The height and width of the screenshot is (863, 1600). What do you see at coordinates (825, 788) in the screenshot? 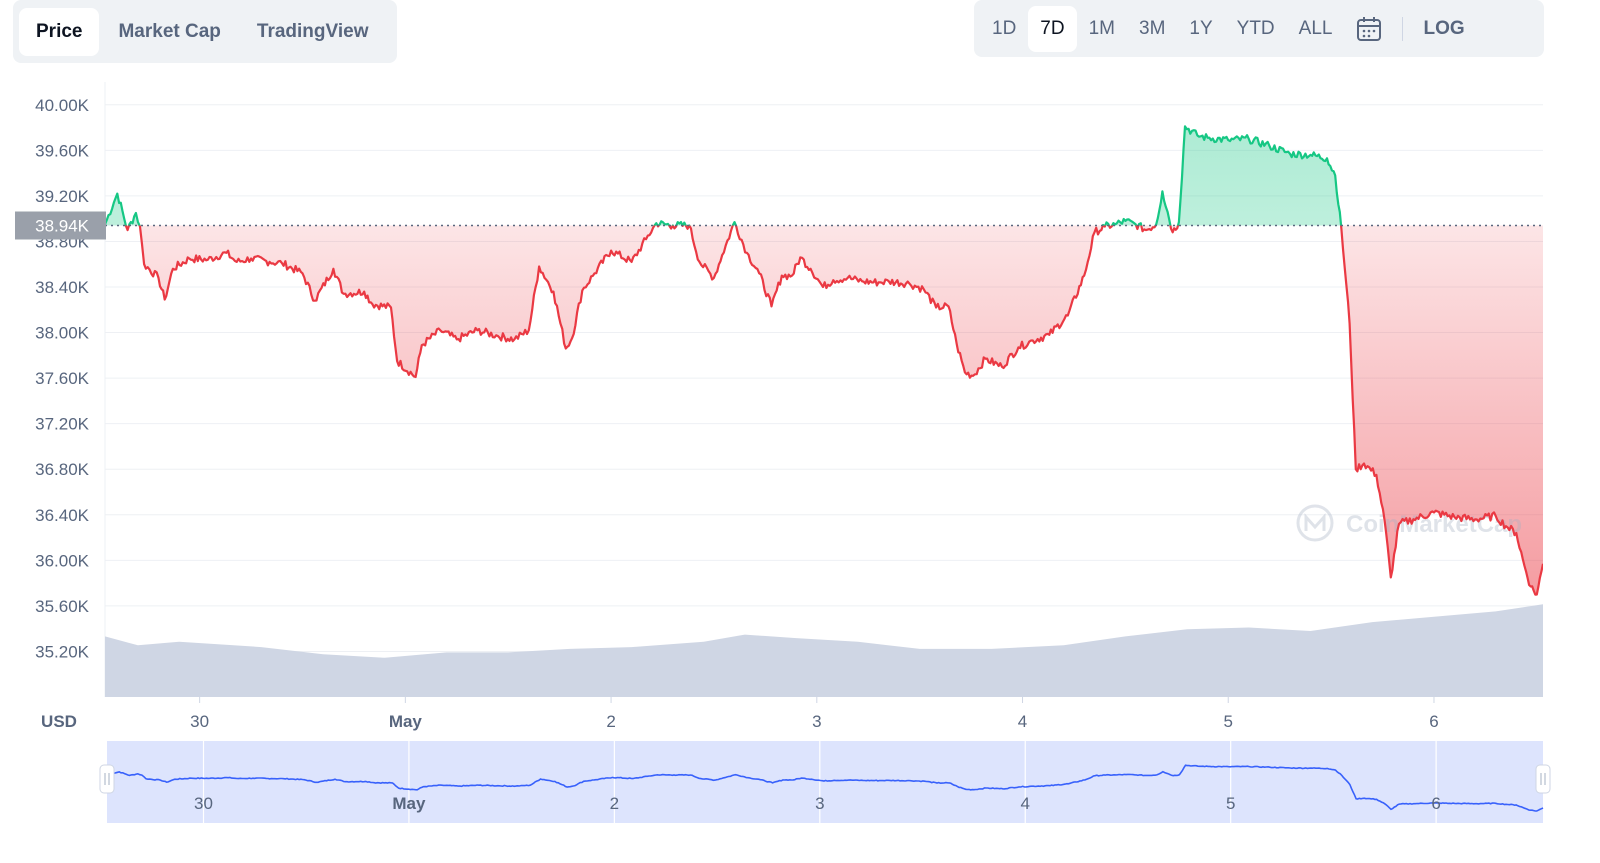
I see `navigator-line` at bounding box center [825, 788].